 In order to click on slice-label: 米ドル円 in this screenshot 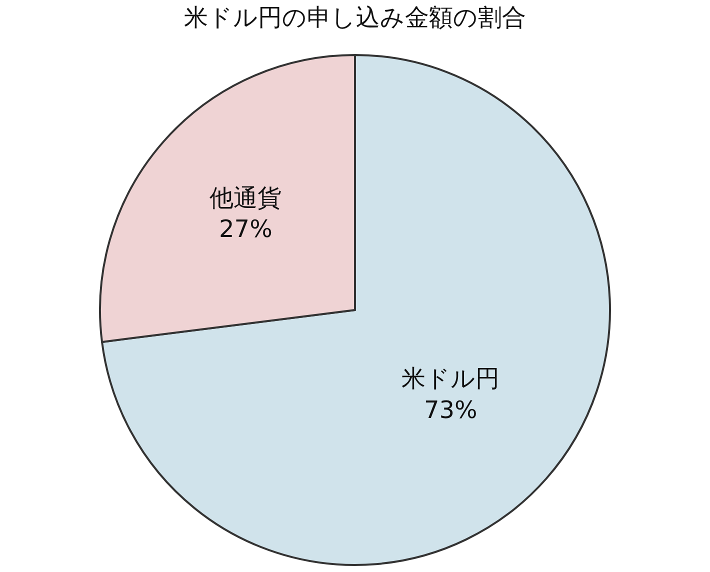, I will do `click(451, 378)`.